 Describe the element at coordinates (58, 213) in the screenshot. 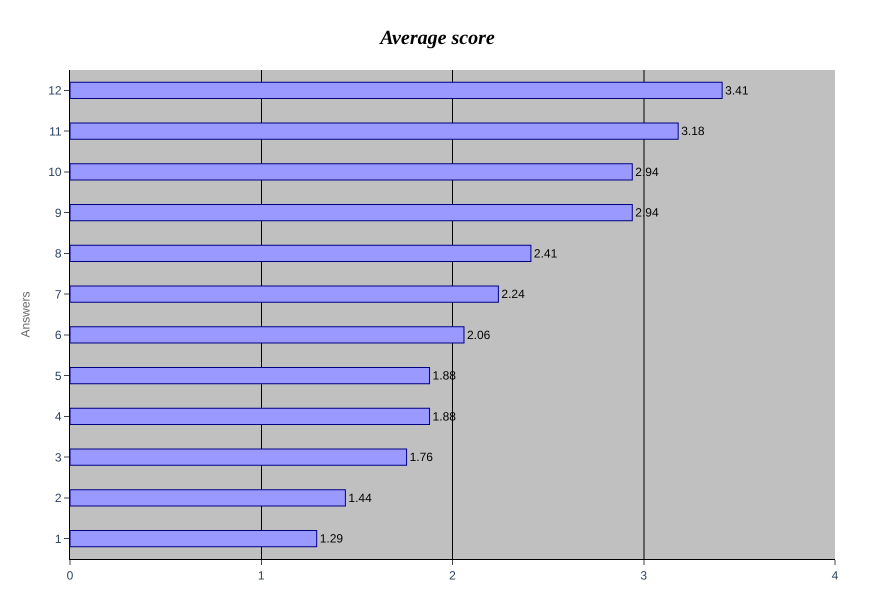

I see `y-tick-label: 9` at that location.